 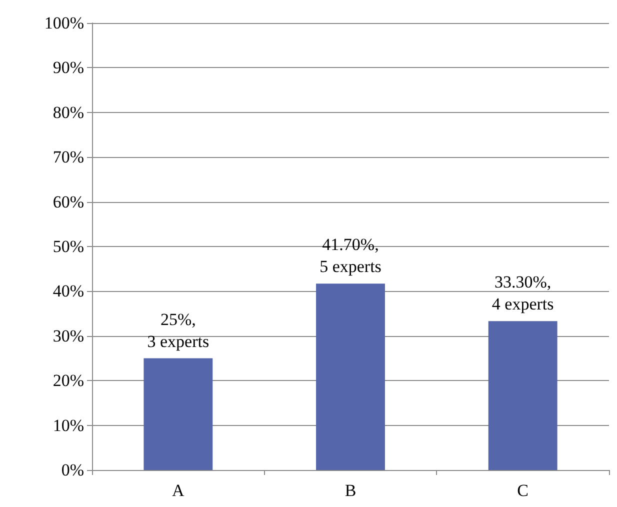 What do you see at coordinates (72, 470) in the screenshot?
I see `y-tick-label: 0%` at bounding box center [72, 470].